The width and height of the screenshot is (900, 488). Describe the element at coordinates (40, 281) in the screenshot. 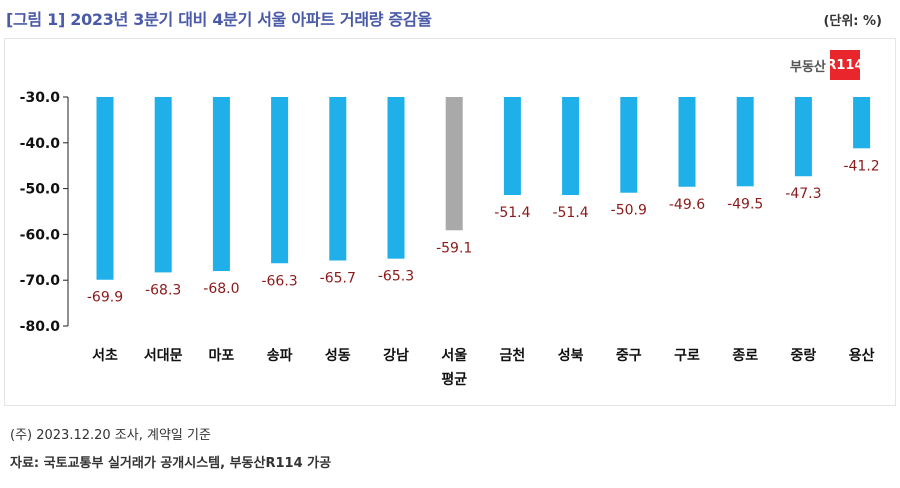

I see `y-tick-label: -70.0` at that location.